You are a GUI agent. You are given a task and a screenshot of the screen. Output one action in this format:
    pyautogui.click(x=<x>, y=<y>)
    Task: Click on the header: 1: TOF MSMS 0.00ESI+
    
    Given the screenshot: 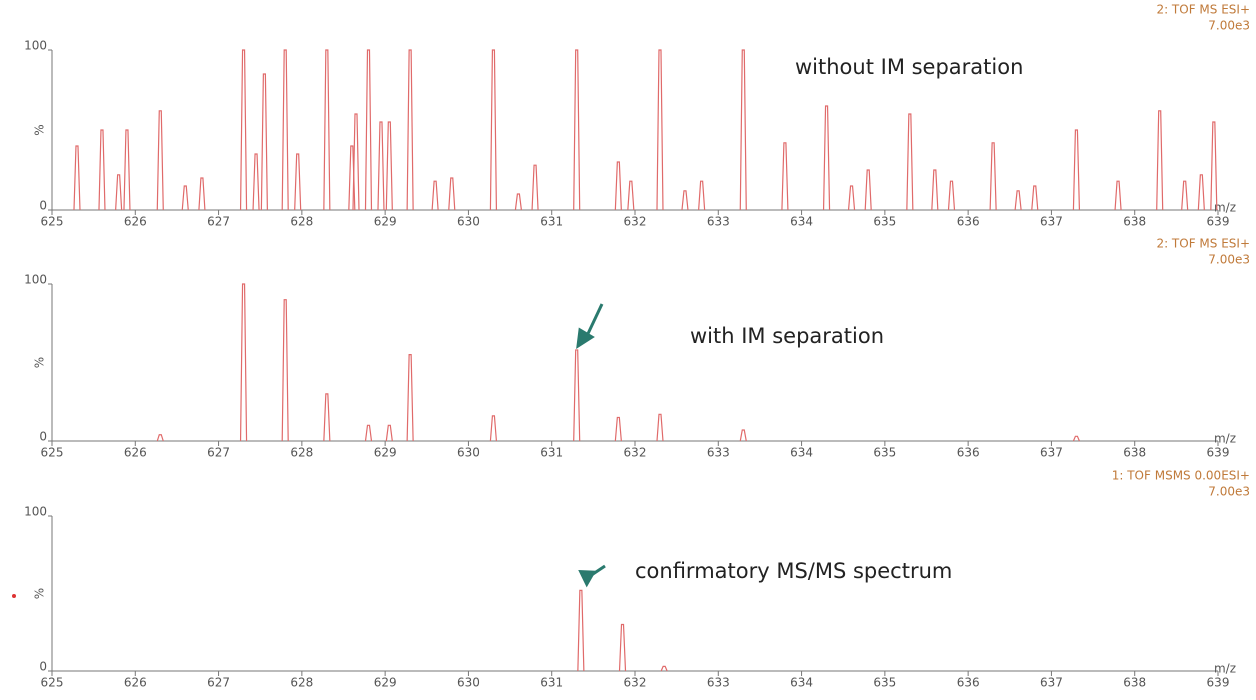 What is the action you would take?
    pyautogui.click(x=1181, y=476)
    